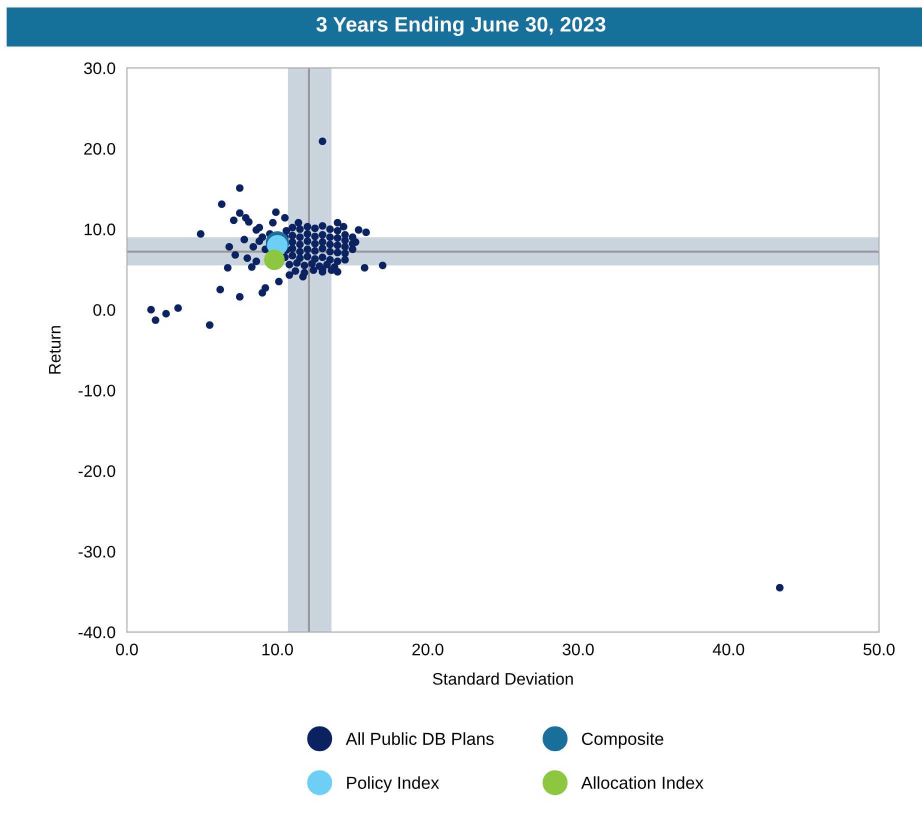 The image size is (922, 819). I want to click on y-tick-label: 10.0, so click(100, 230).